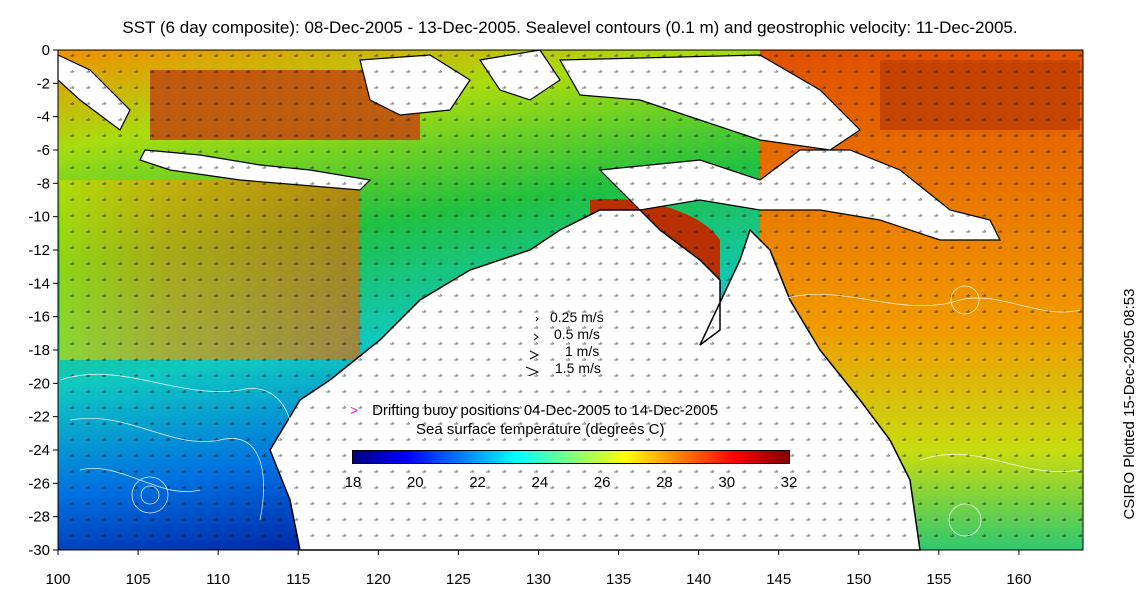 The height and width of the screenshot is (600, 1140). I want to click on y-tick-label: -18, so click(39, 350).